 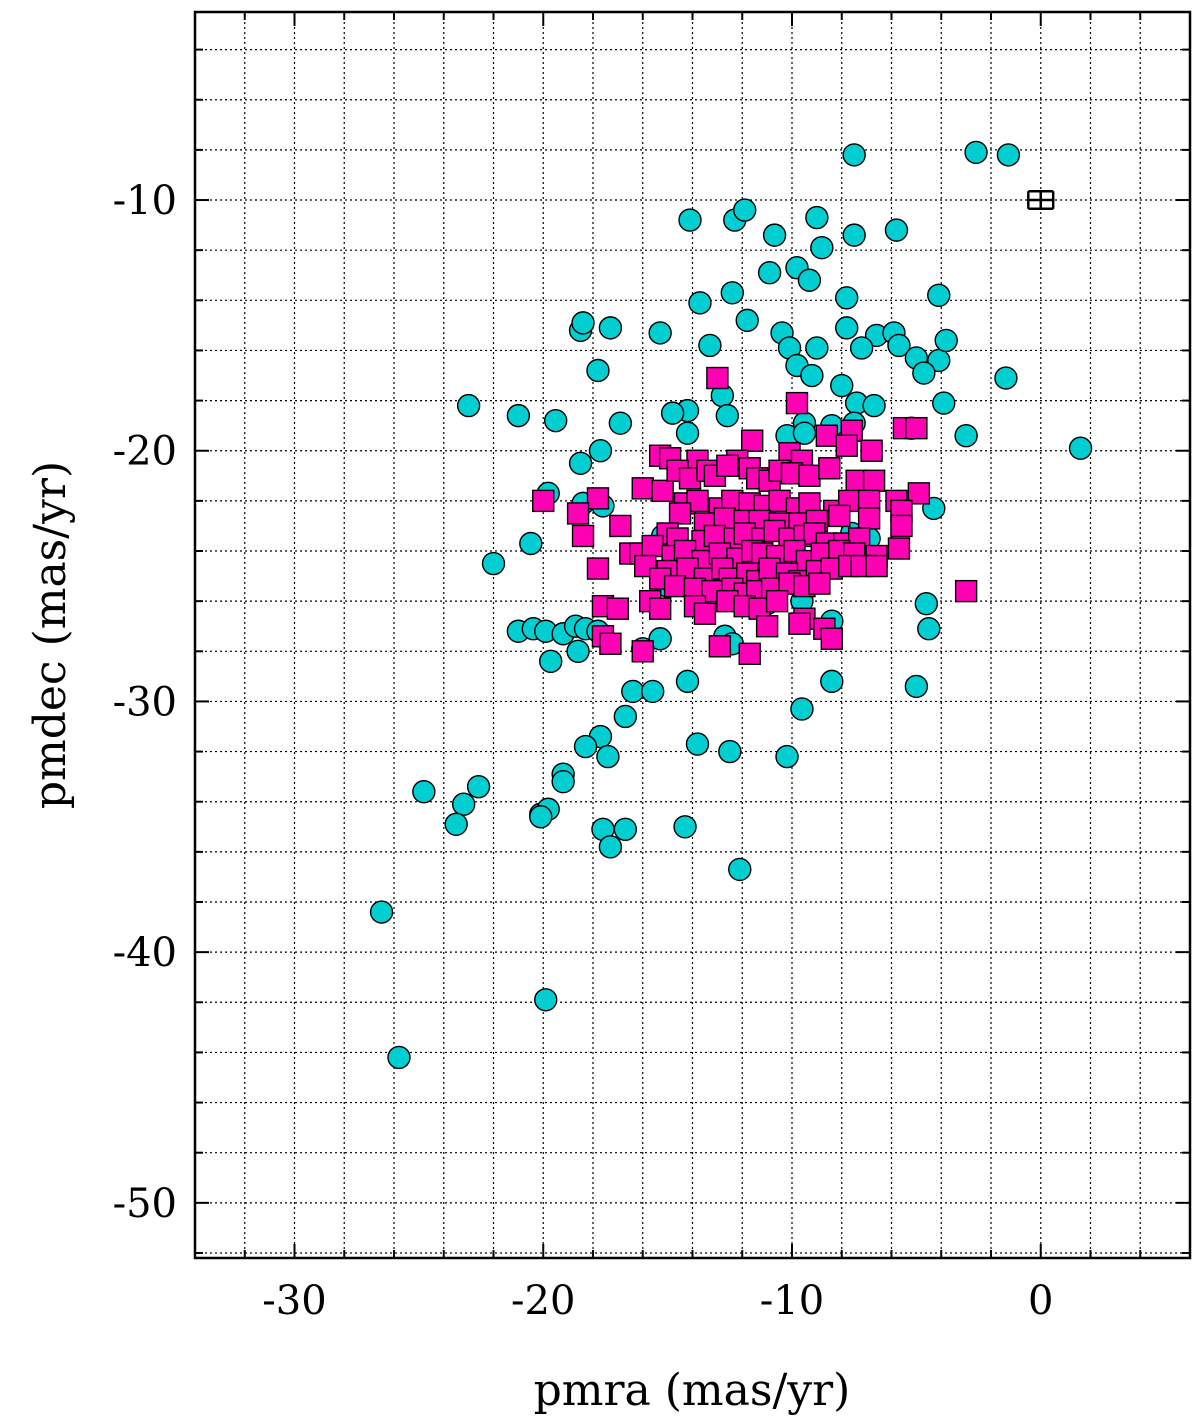 What do you see at coordinates (692, 1390) in the screenshot?
I see `x-axis-label: pmra (mas/yr)` at bounding box center [692, 1390].